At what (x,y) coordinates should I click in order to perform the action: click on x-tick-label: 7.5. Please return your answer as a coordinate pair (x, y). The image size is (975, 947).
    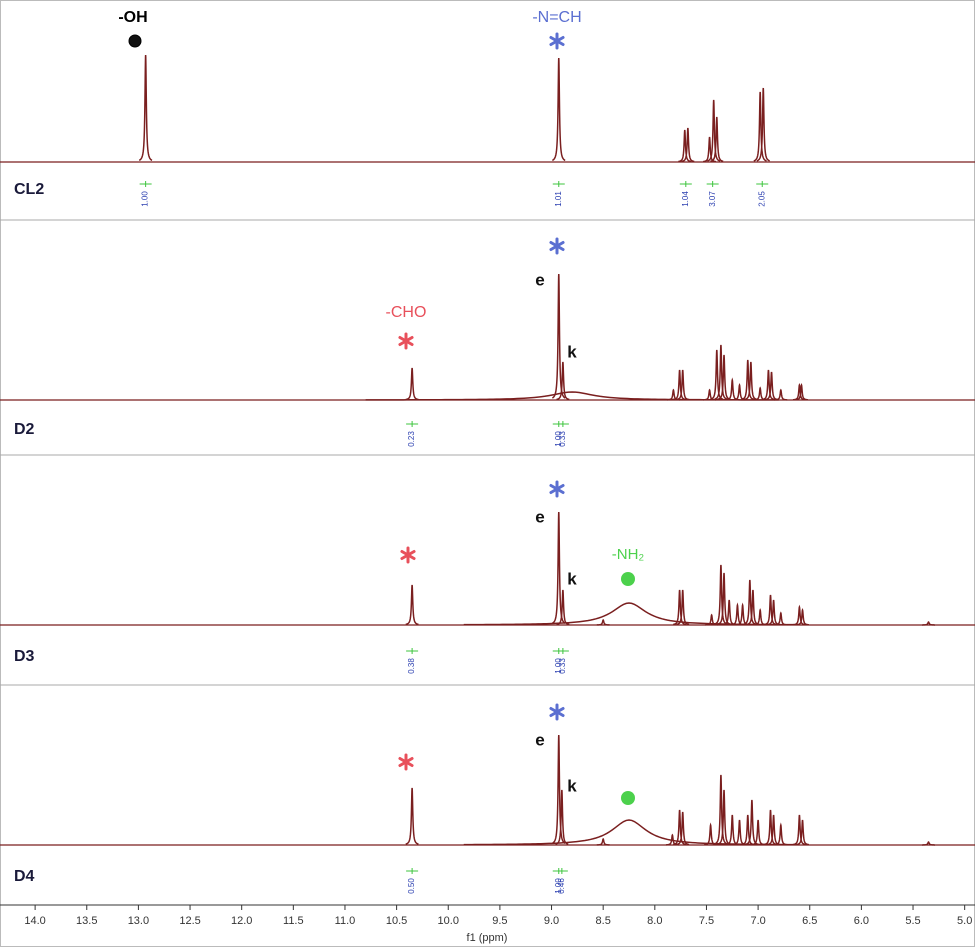
    Looking at the image, I should click on (706, 921).